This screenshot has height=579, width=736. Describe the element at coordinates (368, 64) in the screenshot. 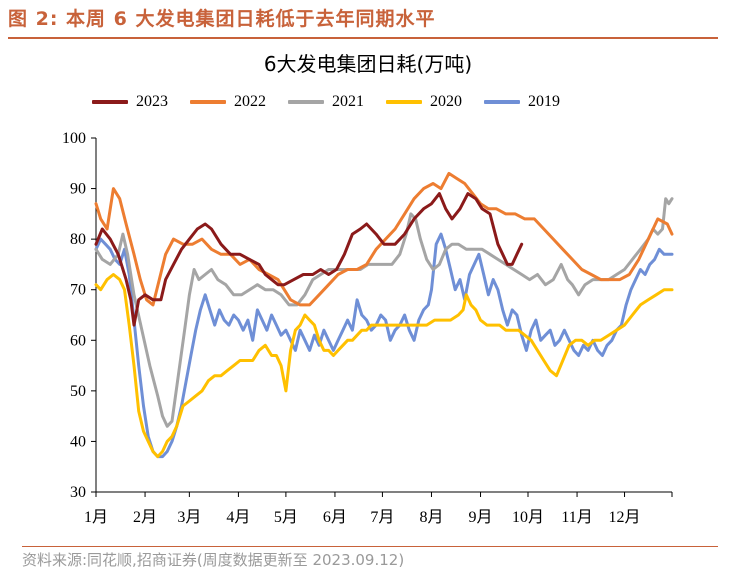

I see `chart-title: 6大发电集团日耗(万吨)` at that location.